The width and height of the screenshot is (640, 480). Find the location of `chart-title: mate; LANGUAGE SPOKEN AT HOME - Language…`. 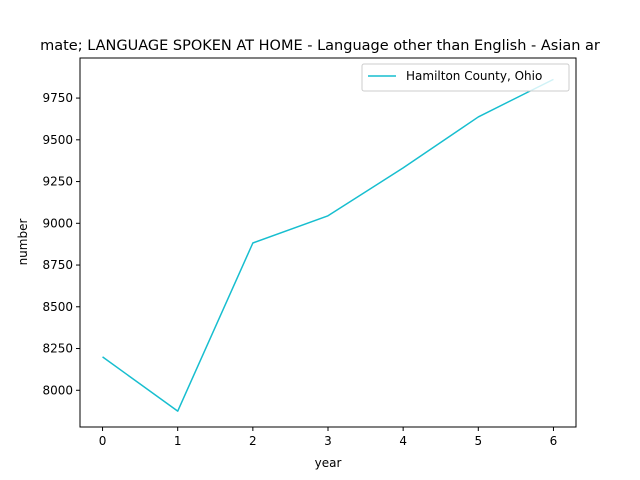

chart-title: mate; LANGUAGE SPOKEN AT HOME - Language… is located at coordinates (320, 46).